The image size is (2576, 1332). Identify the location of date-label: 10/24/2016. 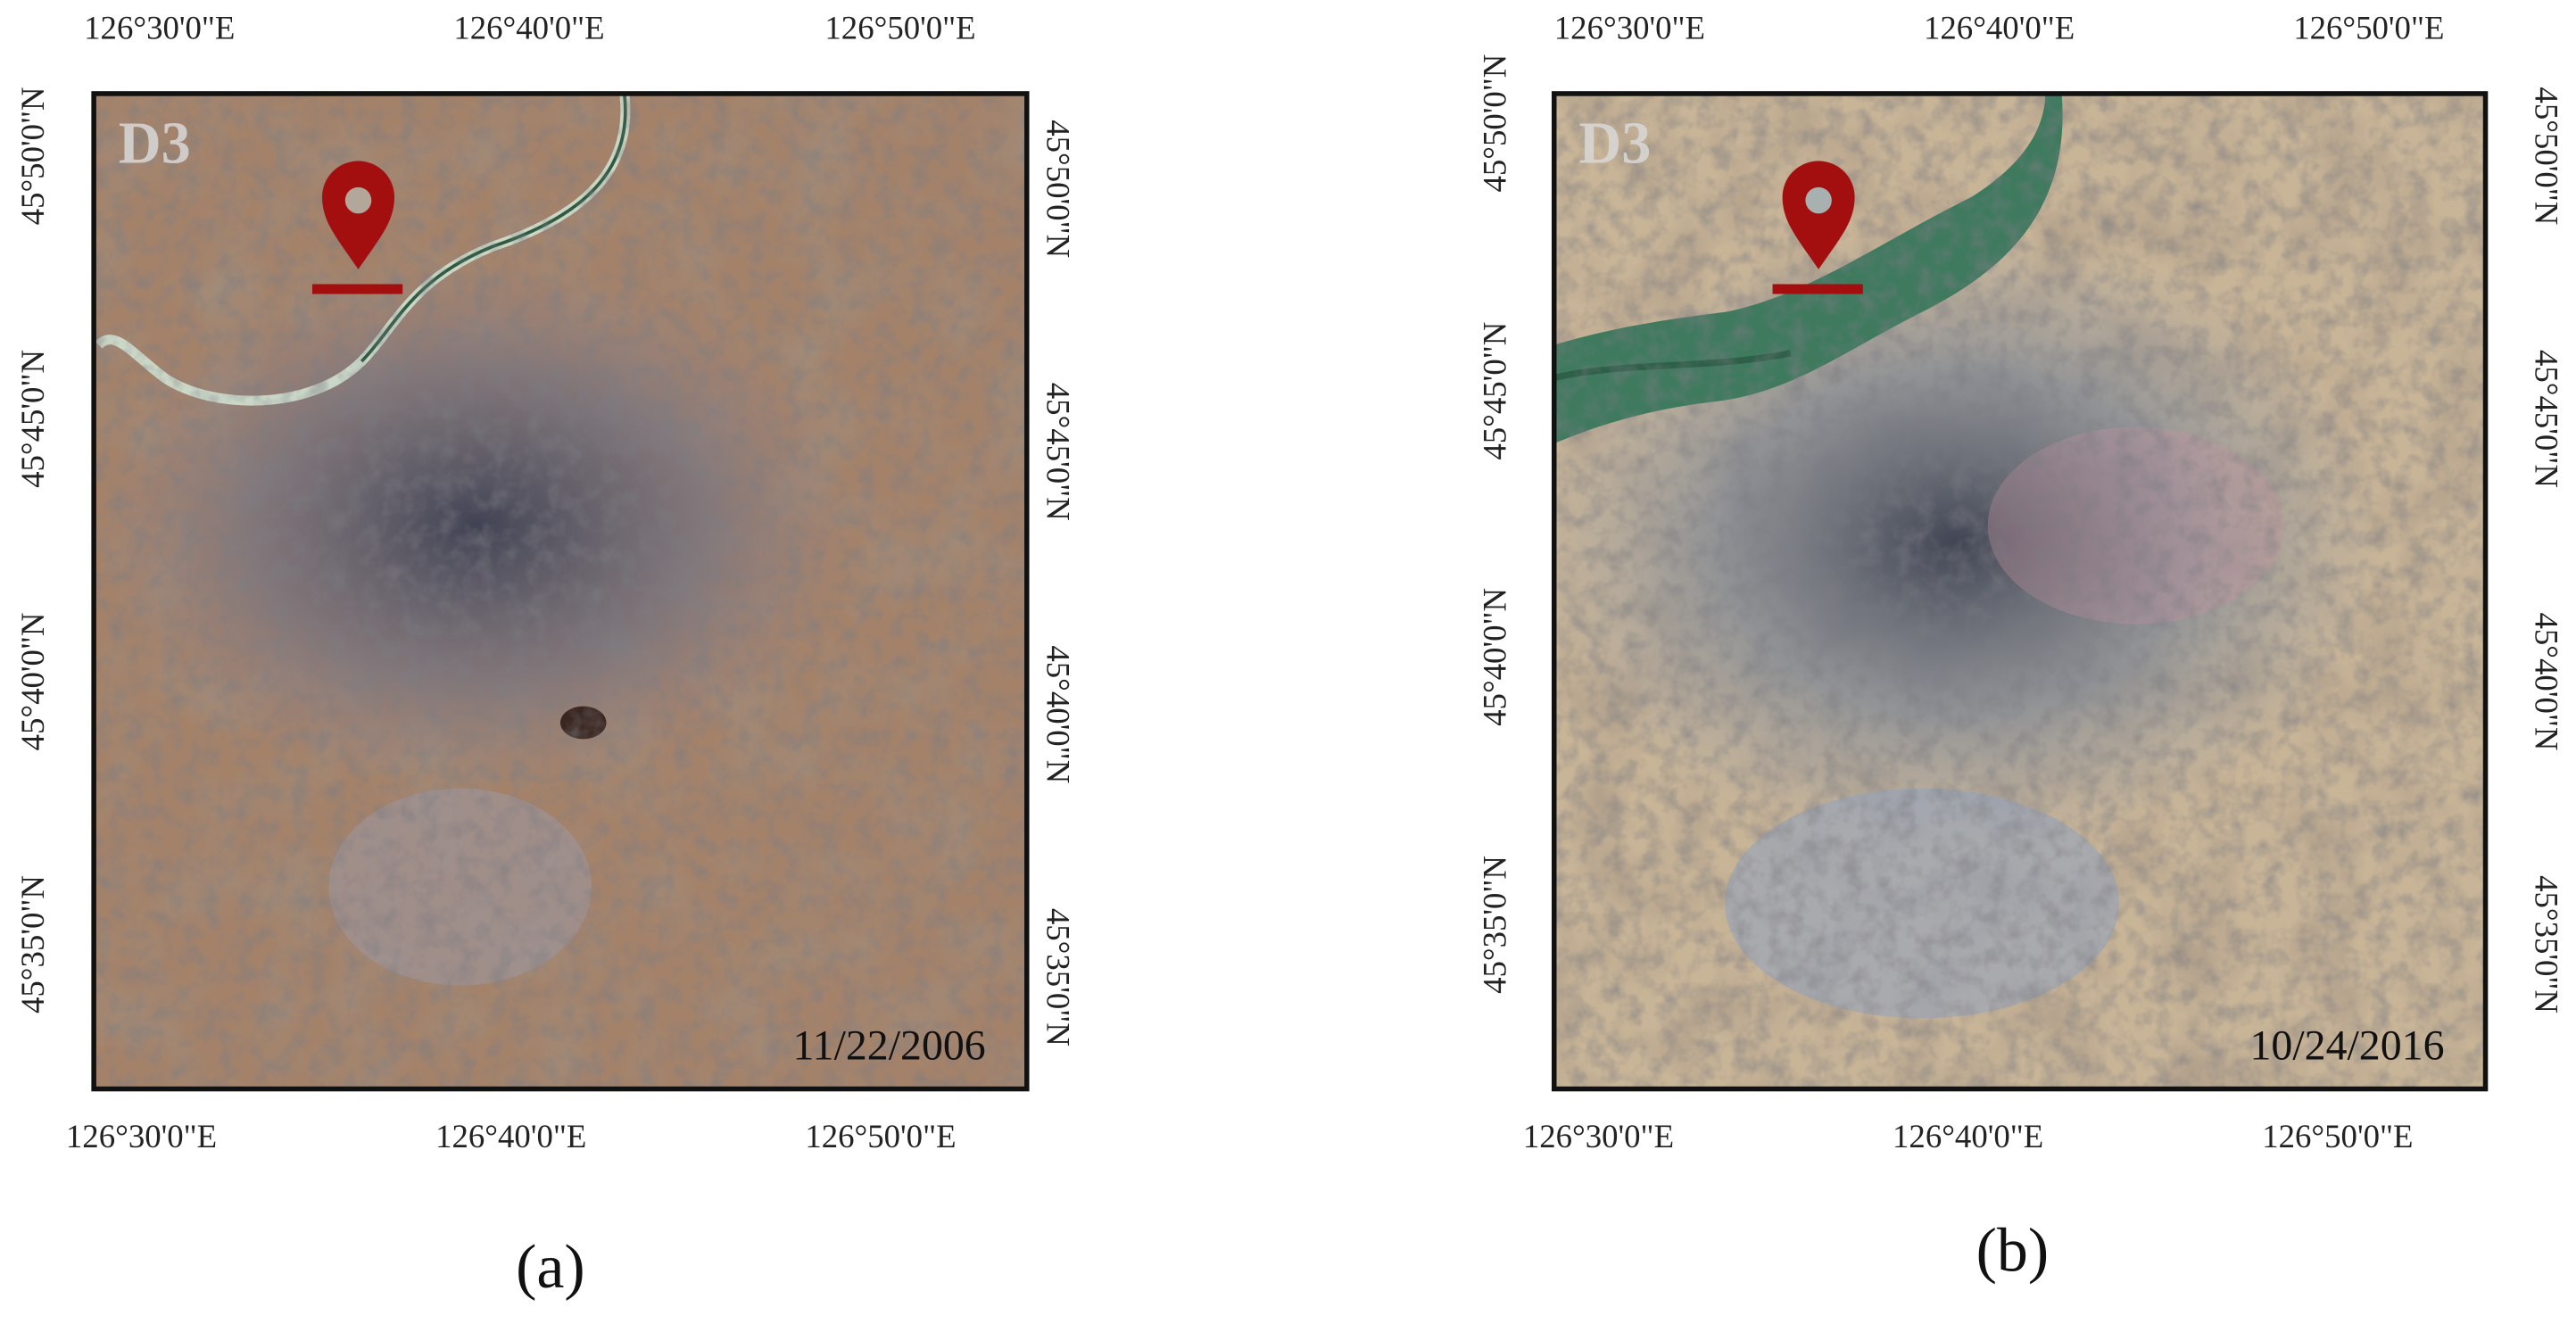
(2346, 1045).